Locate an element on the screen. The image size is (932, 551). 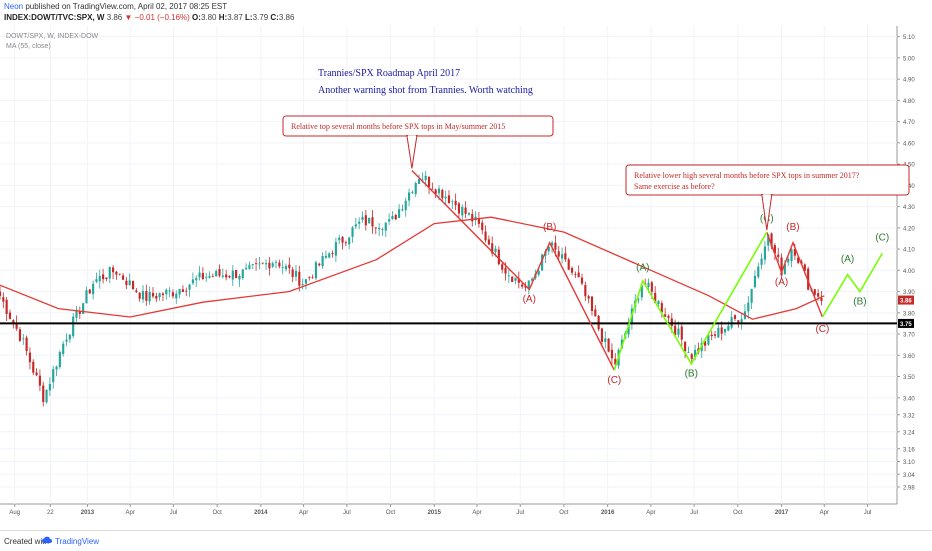
y-tick-label: 5.10 is located at coordinates (909, 38).